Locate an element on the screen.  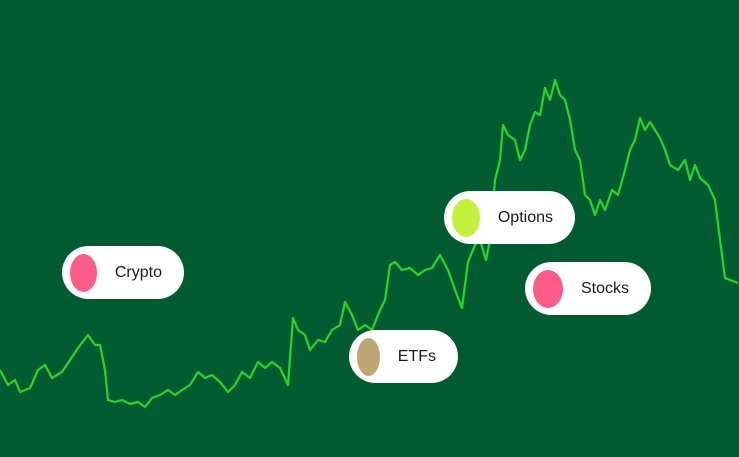
asset-pill: Options is located at coordinates (509, 217).